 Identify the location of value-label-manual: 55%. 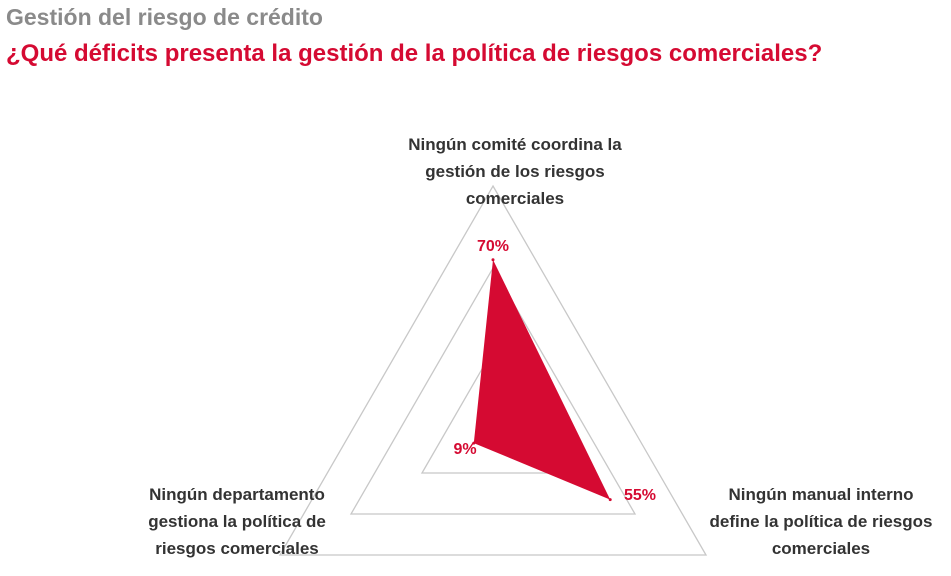
(640, 495).